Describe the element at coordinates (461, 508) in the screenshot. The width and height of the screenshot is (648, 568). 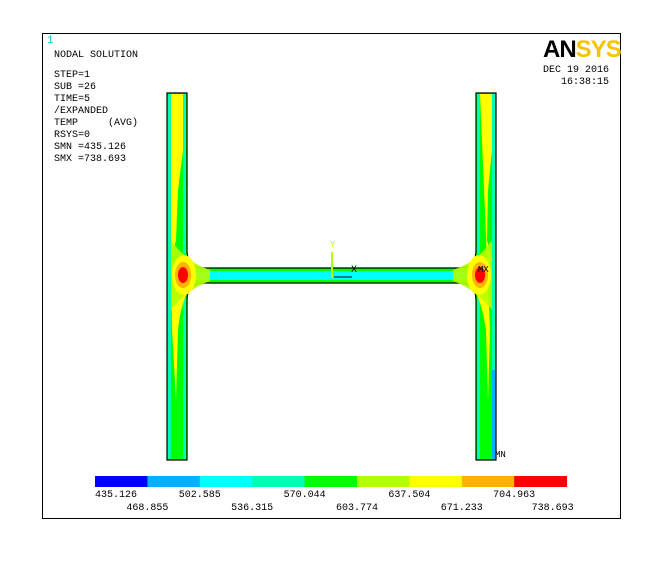
I see `legend-label: 671.233` at that location.